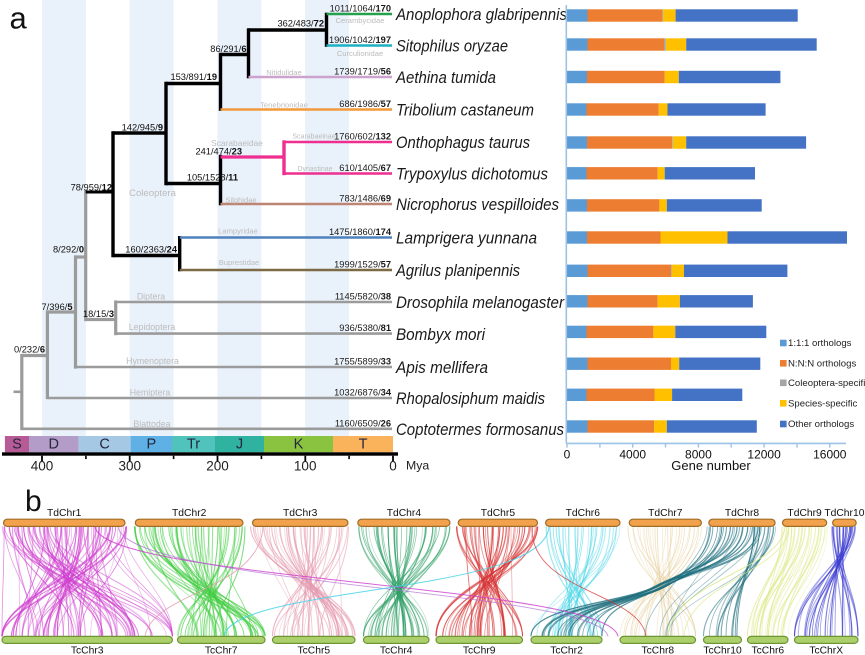 This screenshot has height=655, width=865. Describe the element at coordinates (711, 465) in the screenshot. I see `svg-text: Gene number` at that location.